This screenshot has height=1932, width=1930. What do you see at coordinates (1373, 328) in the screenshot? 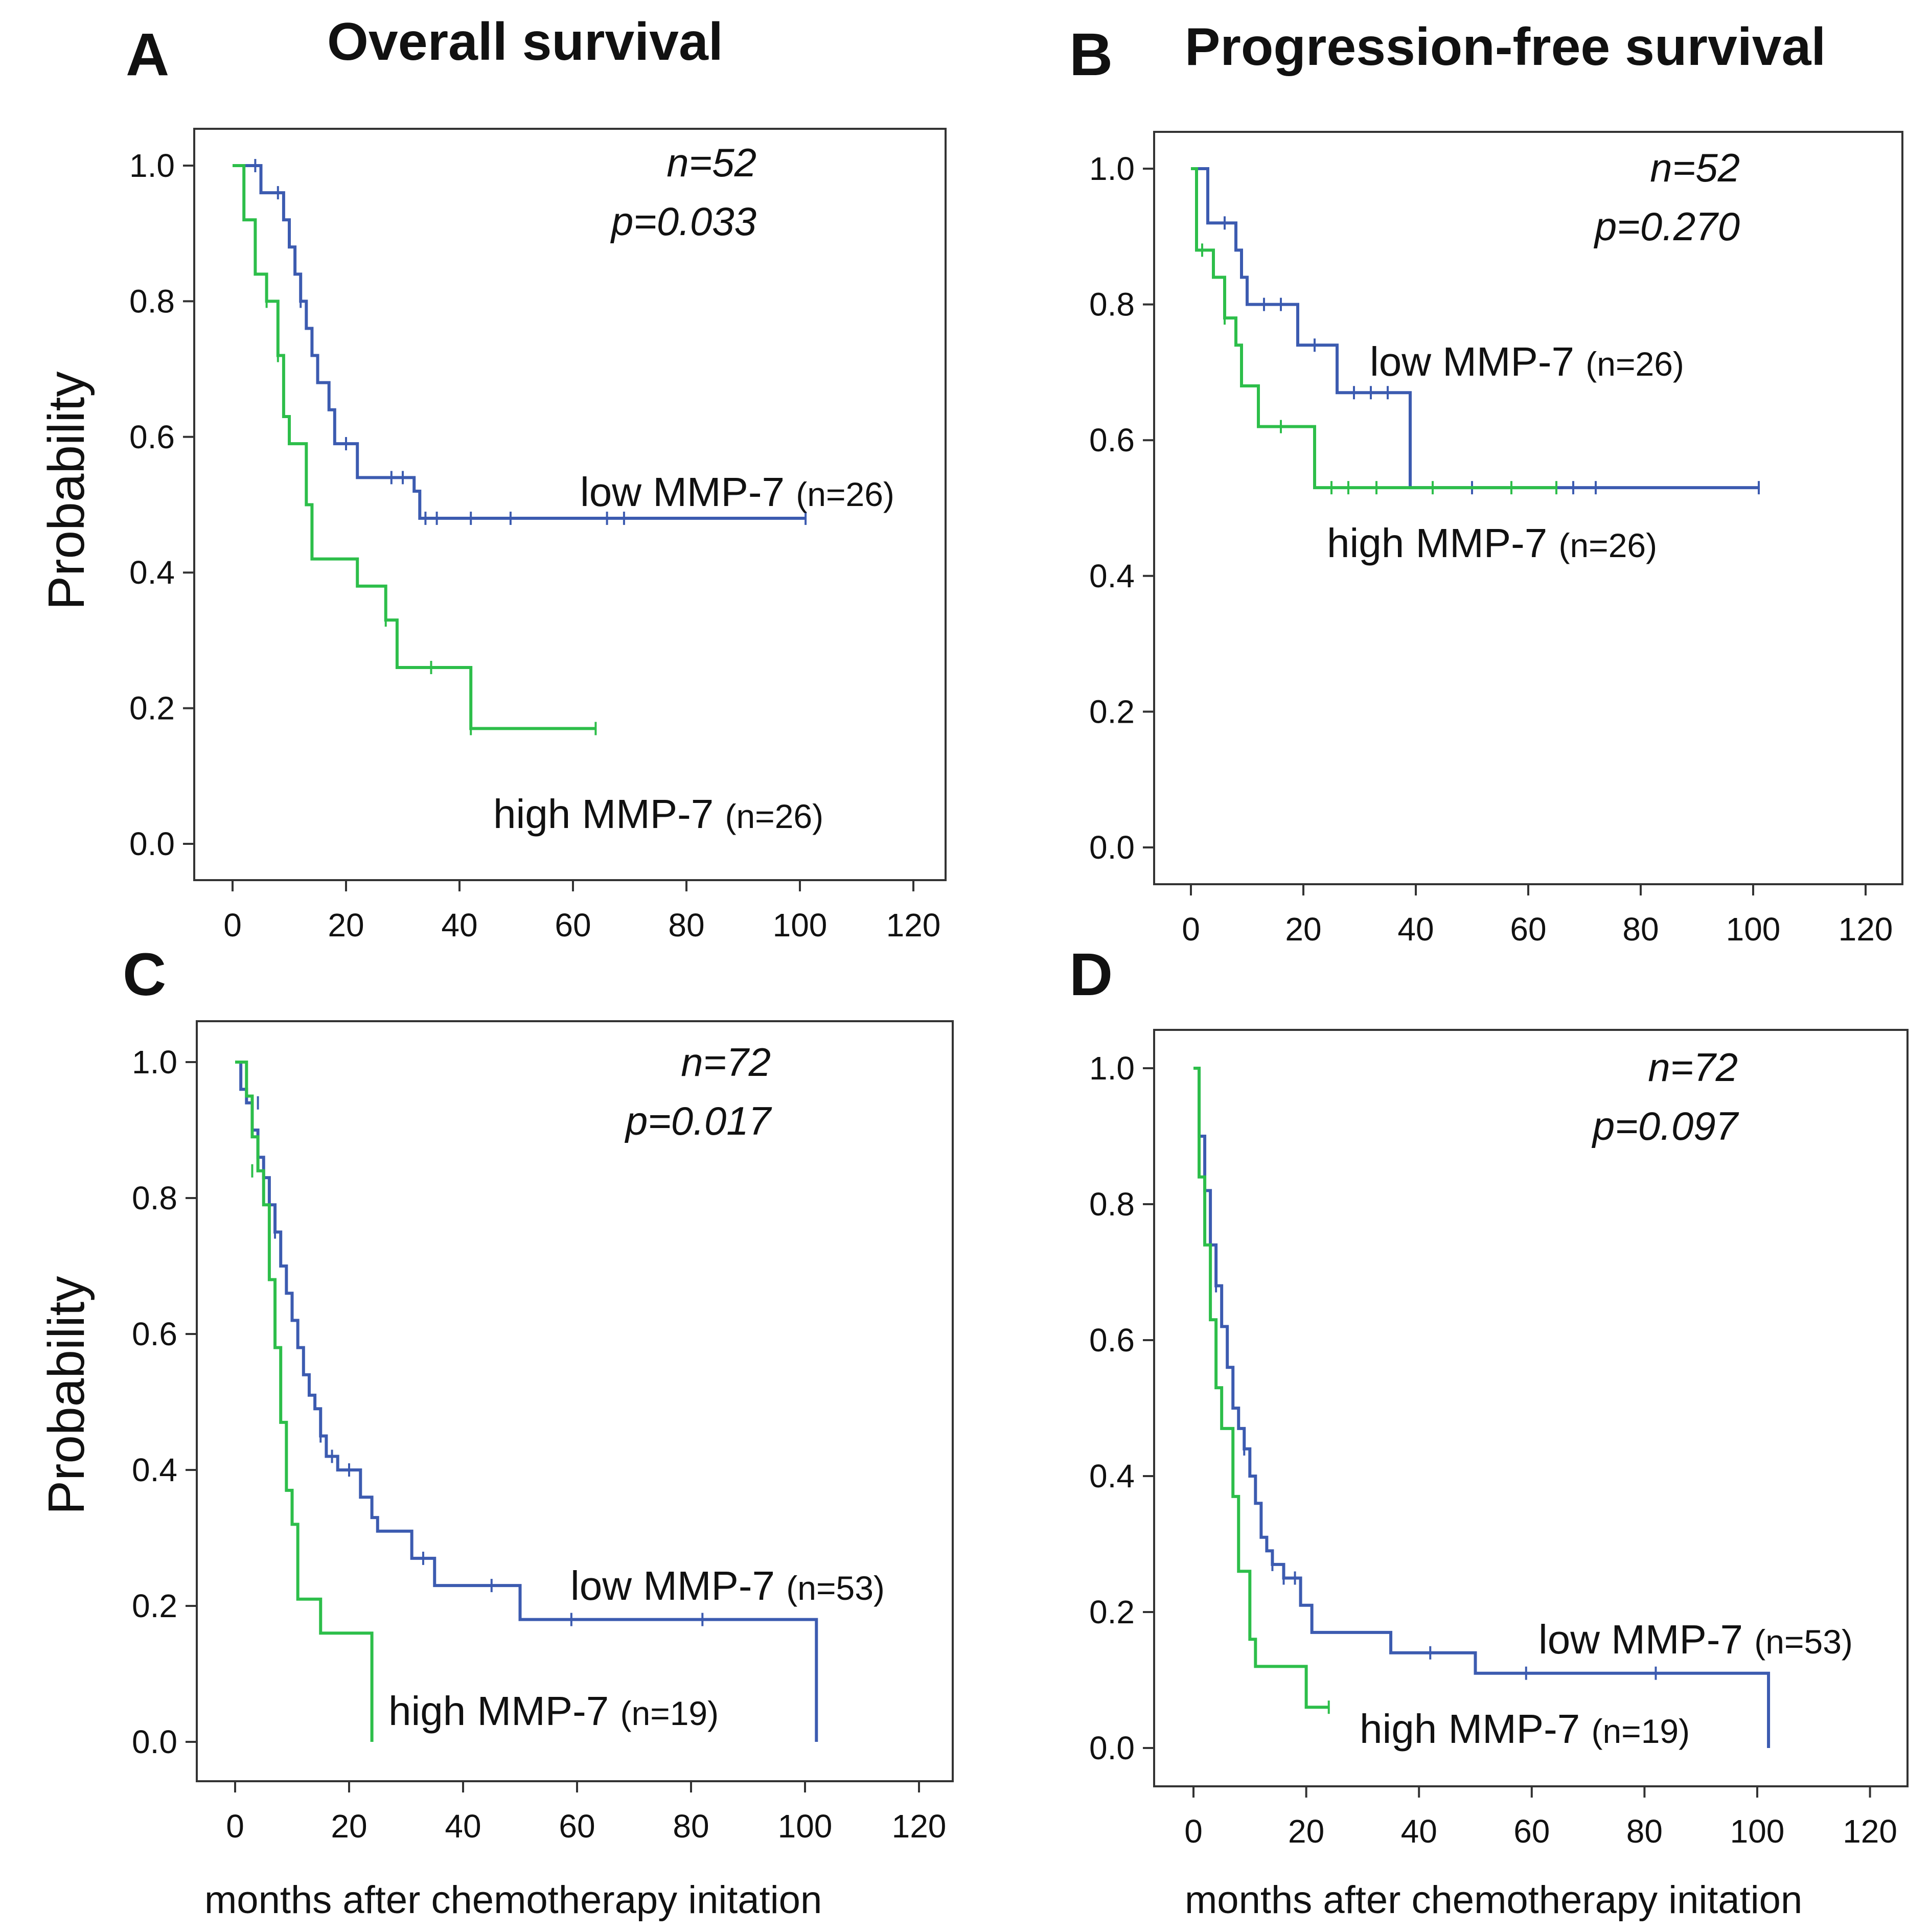
I see `survival-curve-high-b` at bounding box center [1373, 328].